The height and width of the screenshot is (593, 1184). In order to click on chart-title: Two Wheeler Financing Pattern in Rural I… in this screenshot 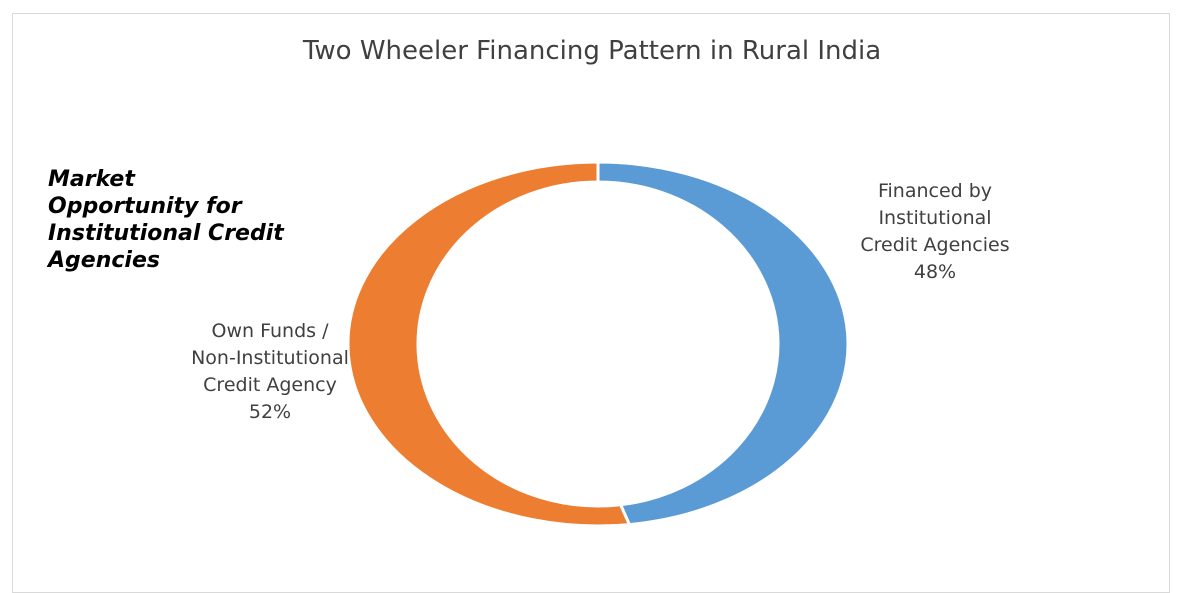, I will do `click(592, 51)`.